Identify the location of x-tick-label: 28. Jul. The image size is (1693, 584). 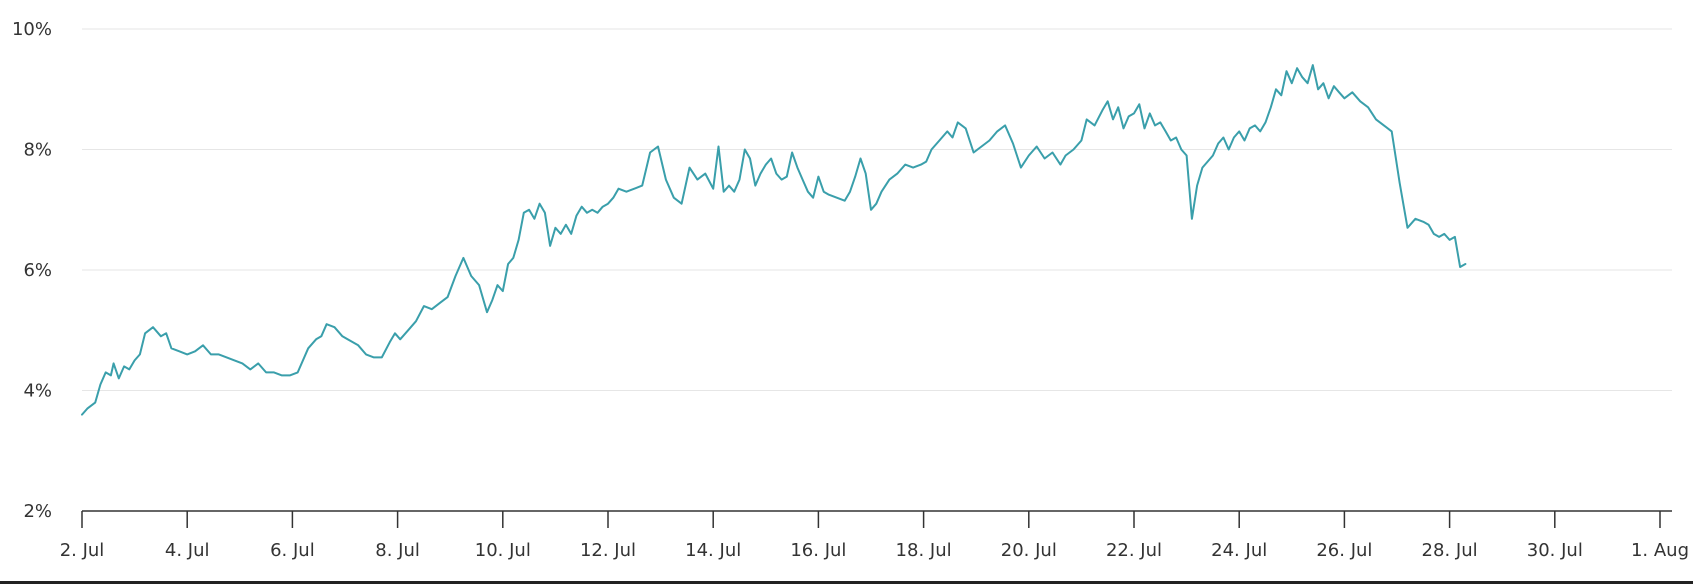
(1450, 550).